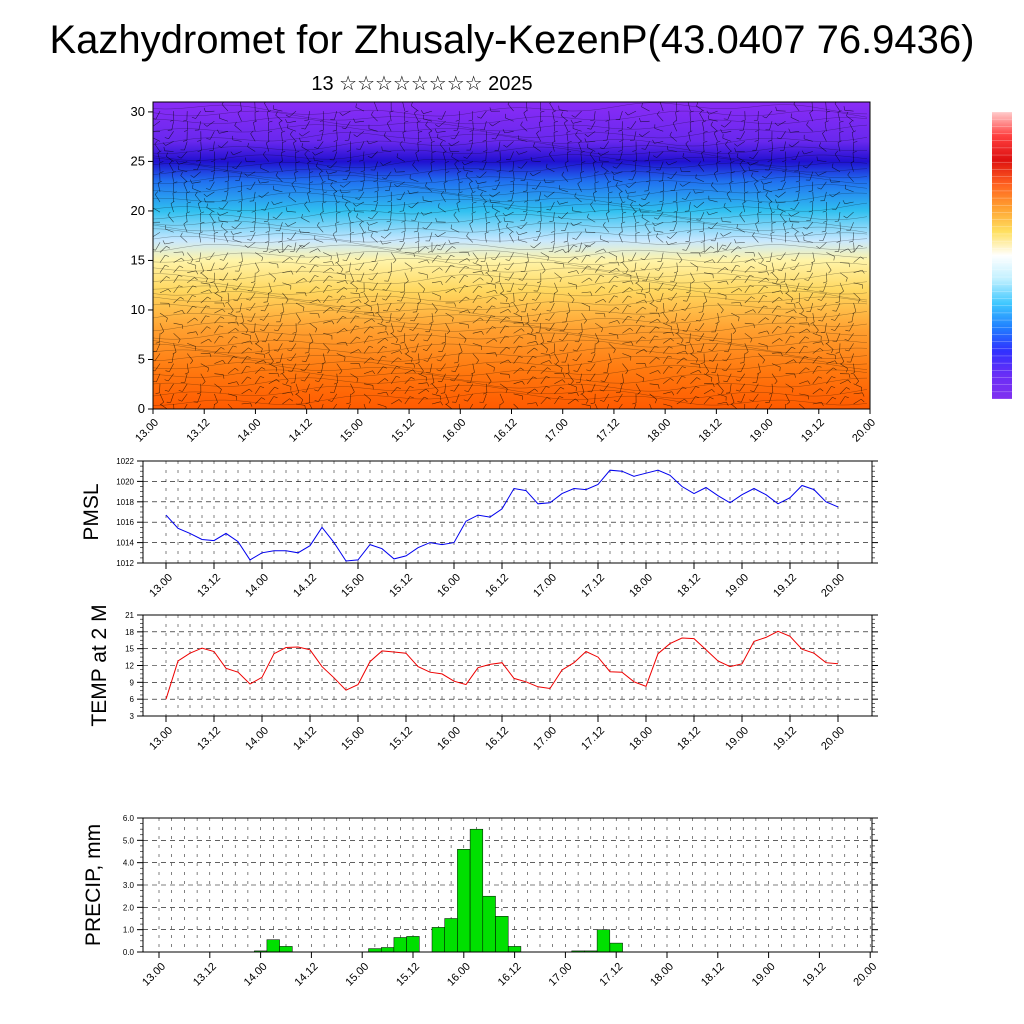  Describe the element at coordinates (659, 431) in the screenshot. I see `heatmap-x-tick-label: 18.00` at that location.